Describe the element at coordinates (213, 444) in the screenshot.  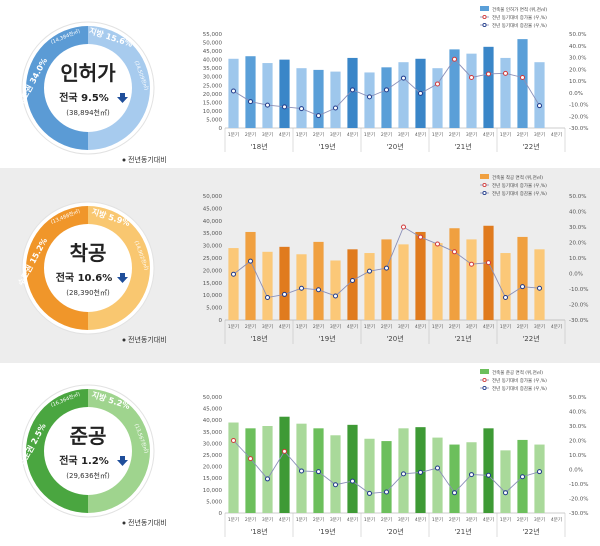
I see `left-tick-label: 30,000` at that location.